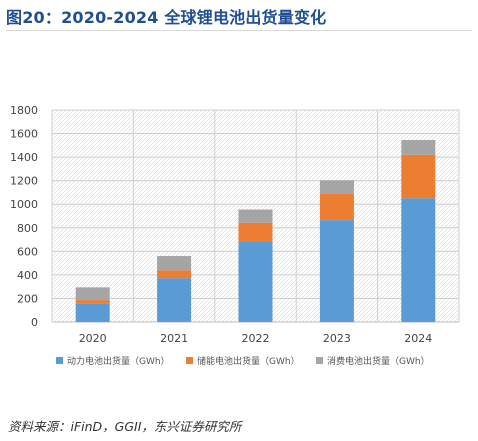 The height and width of the screenshot is (441, 478). I want to click on legend-label: 储能电池出货量（GWh）, so click(248, 361).